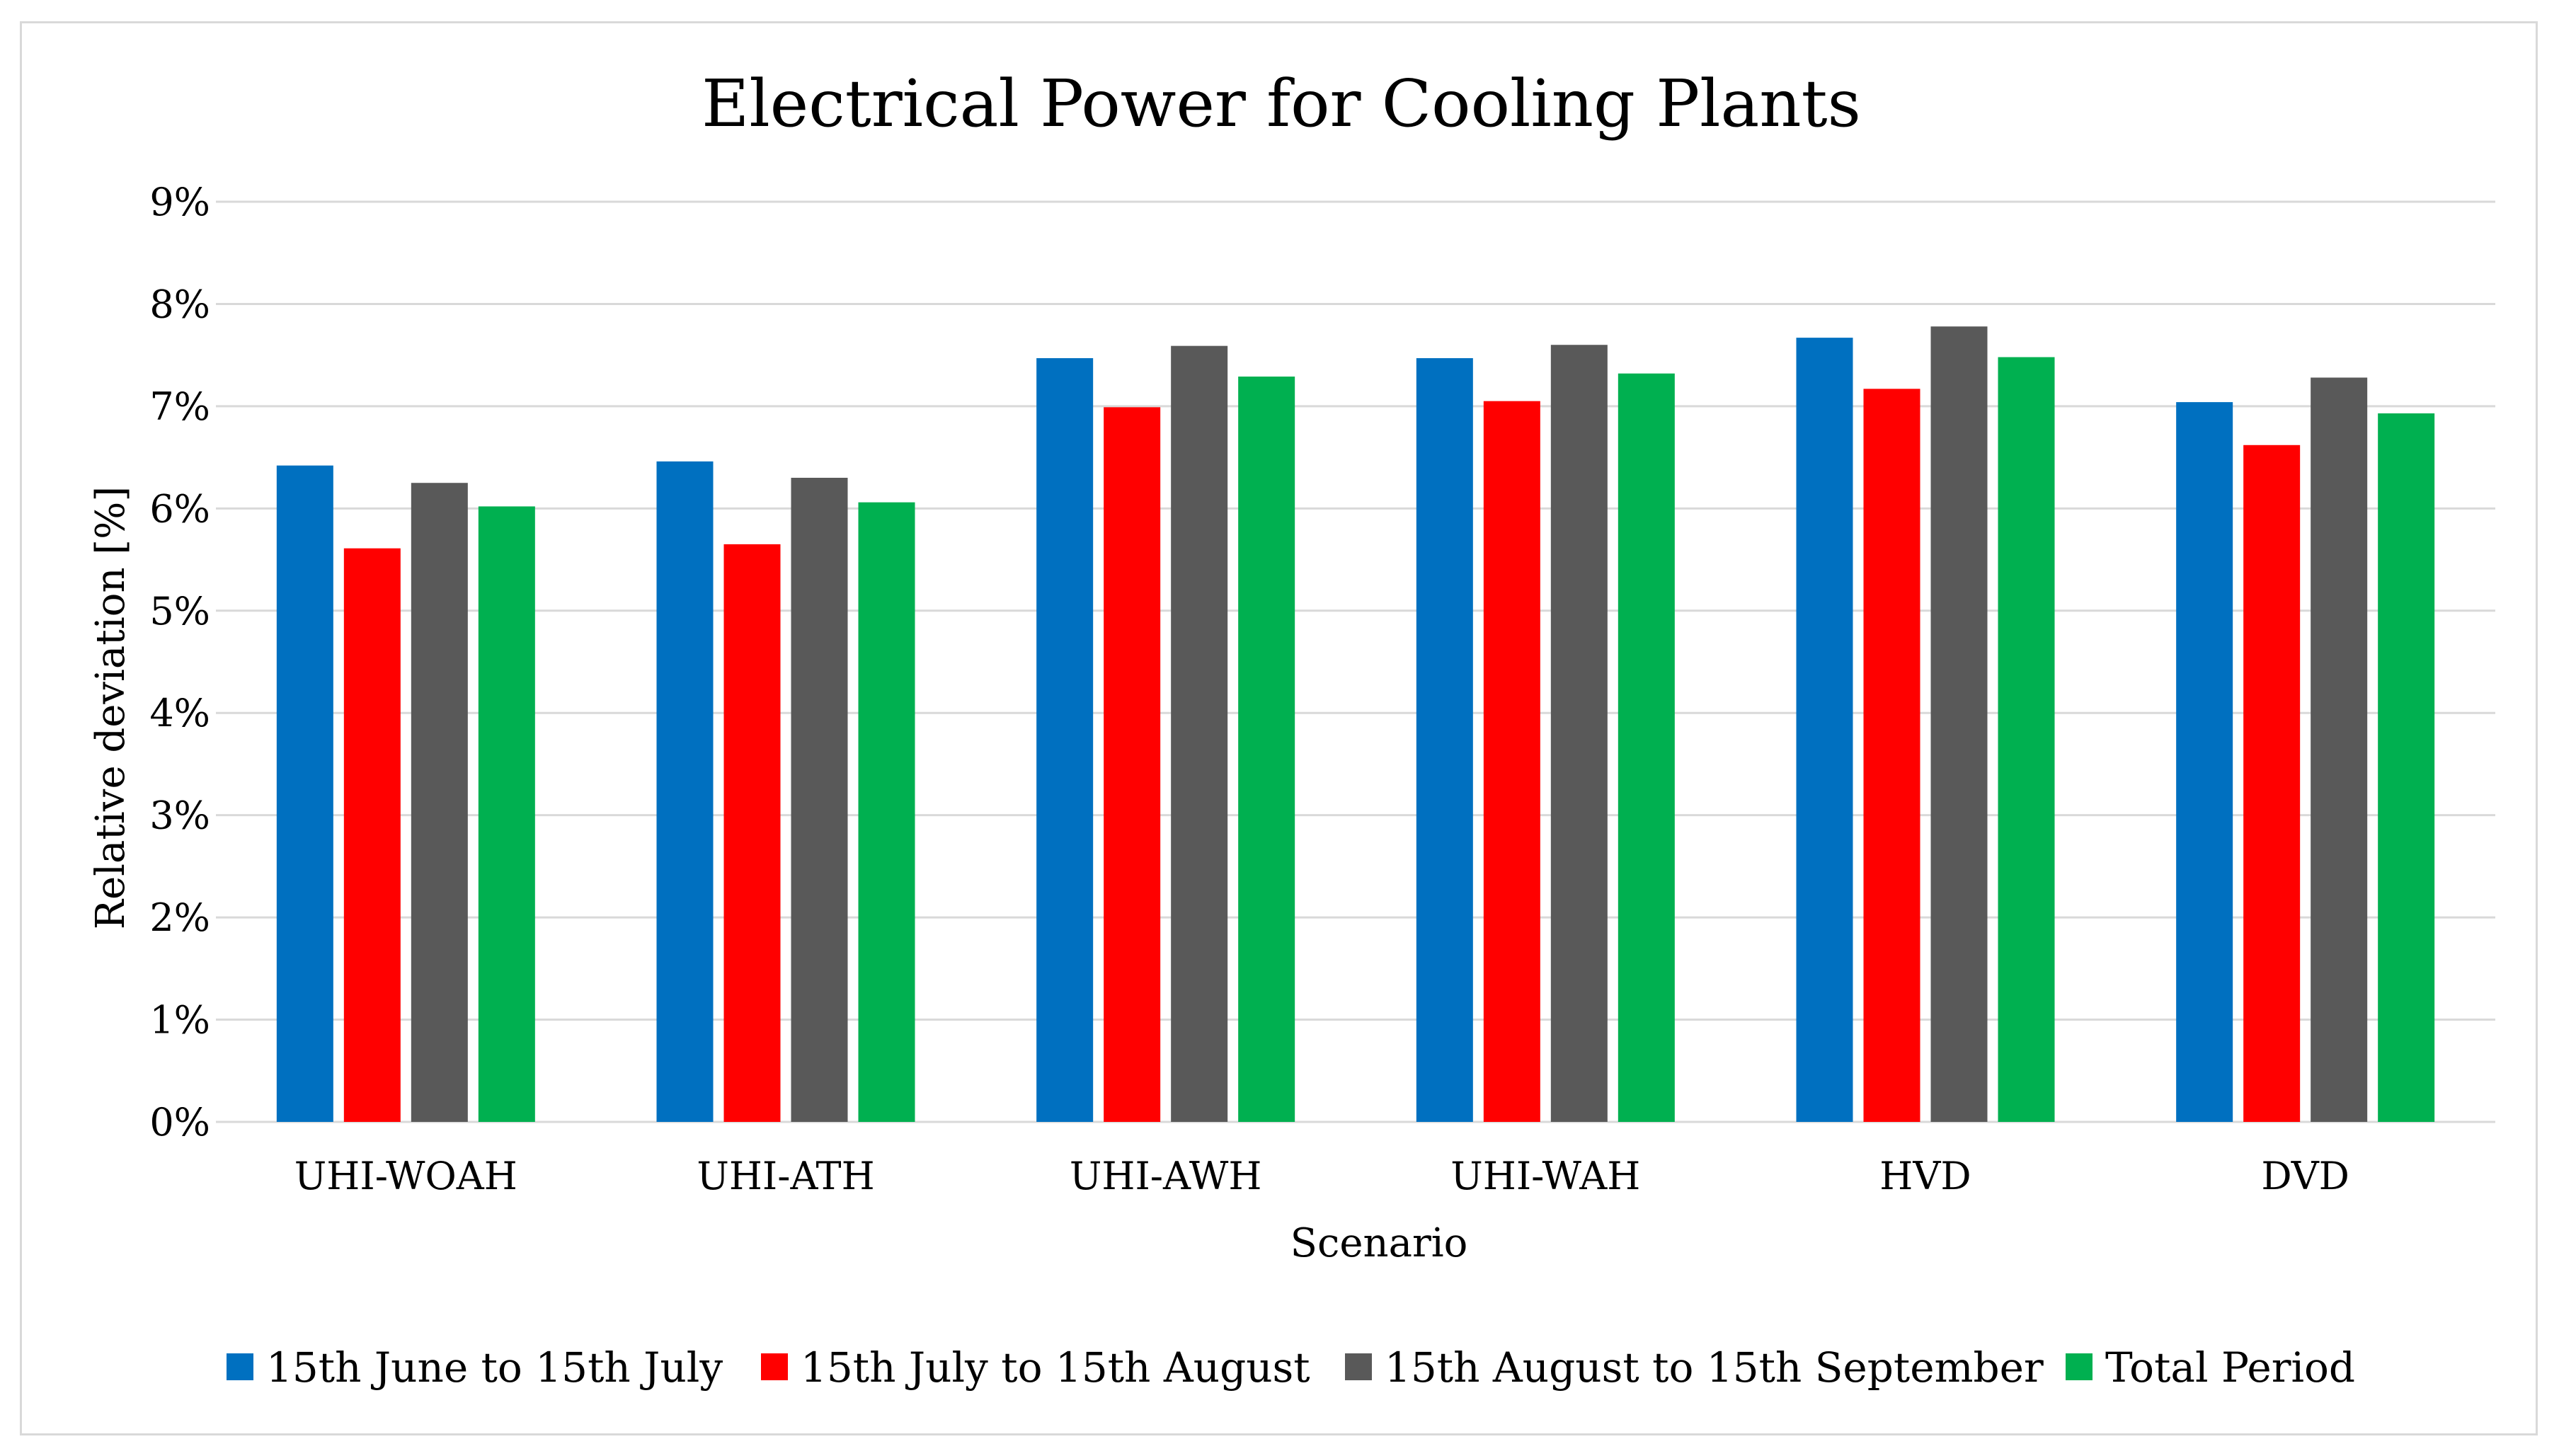  Describe the element at coordinates (1281, 104) in the screenshot. I see `chart-title: Electrical Power for Cooling Plants` at that location.